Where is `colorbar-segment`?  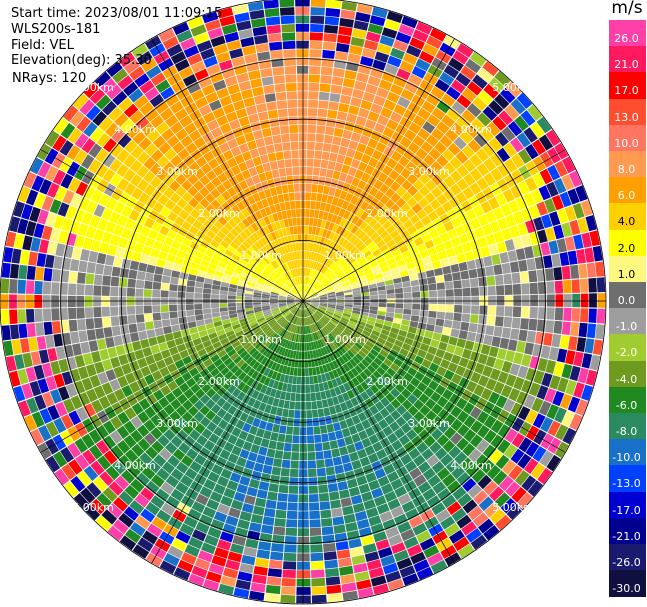
colorbar-segment is located at coordinates (627, 426).